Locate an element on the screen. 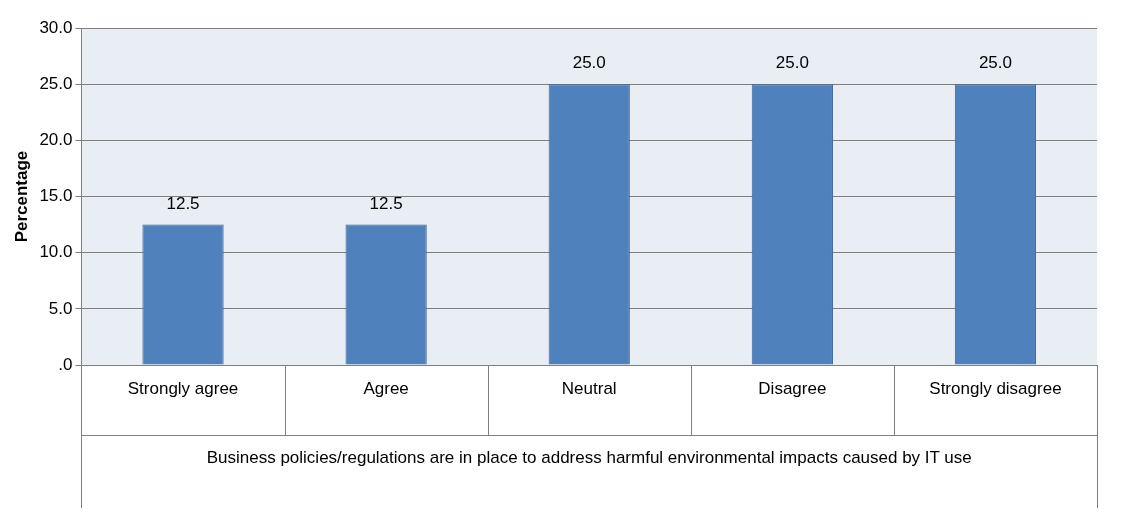 The height and width of the screenshot is (518, 1125). x-tick-label: Disagree is located at coordinates (792, 388).